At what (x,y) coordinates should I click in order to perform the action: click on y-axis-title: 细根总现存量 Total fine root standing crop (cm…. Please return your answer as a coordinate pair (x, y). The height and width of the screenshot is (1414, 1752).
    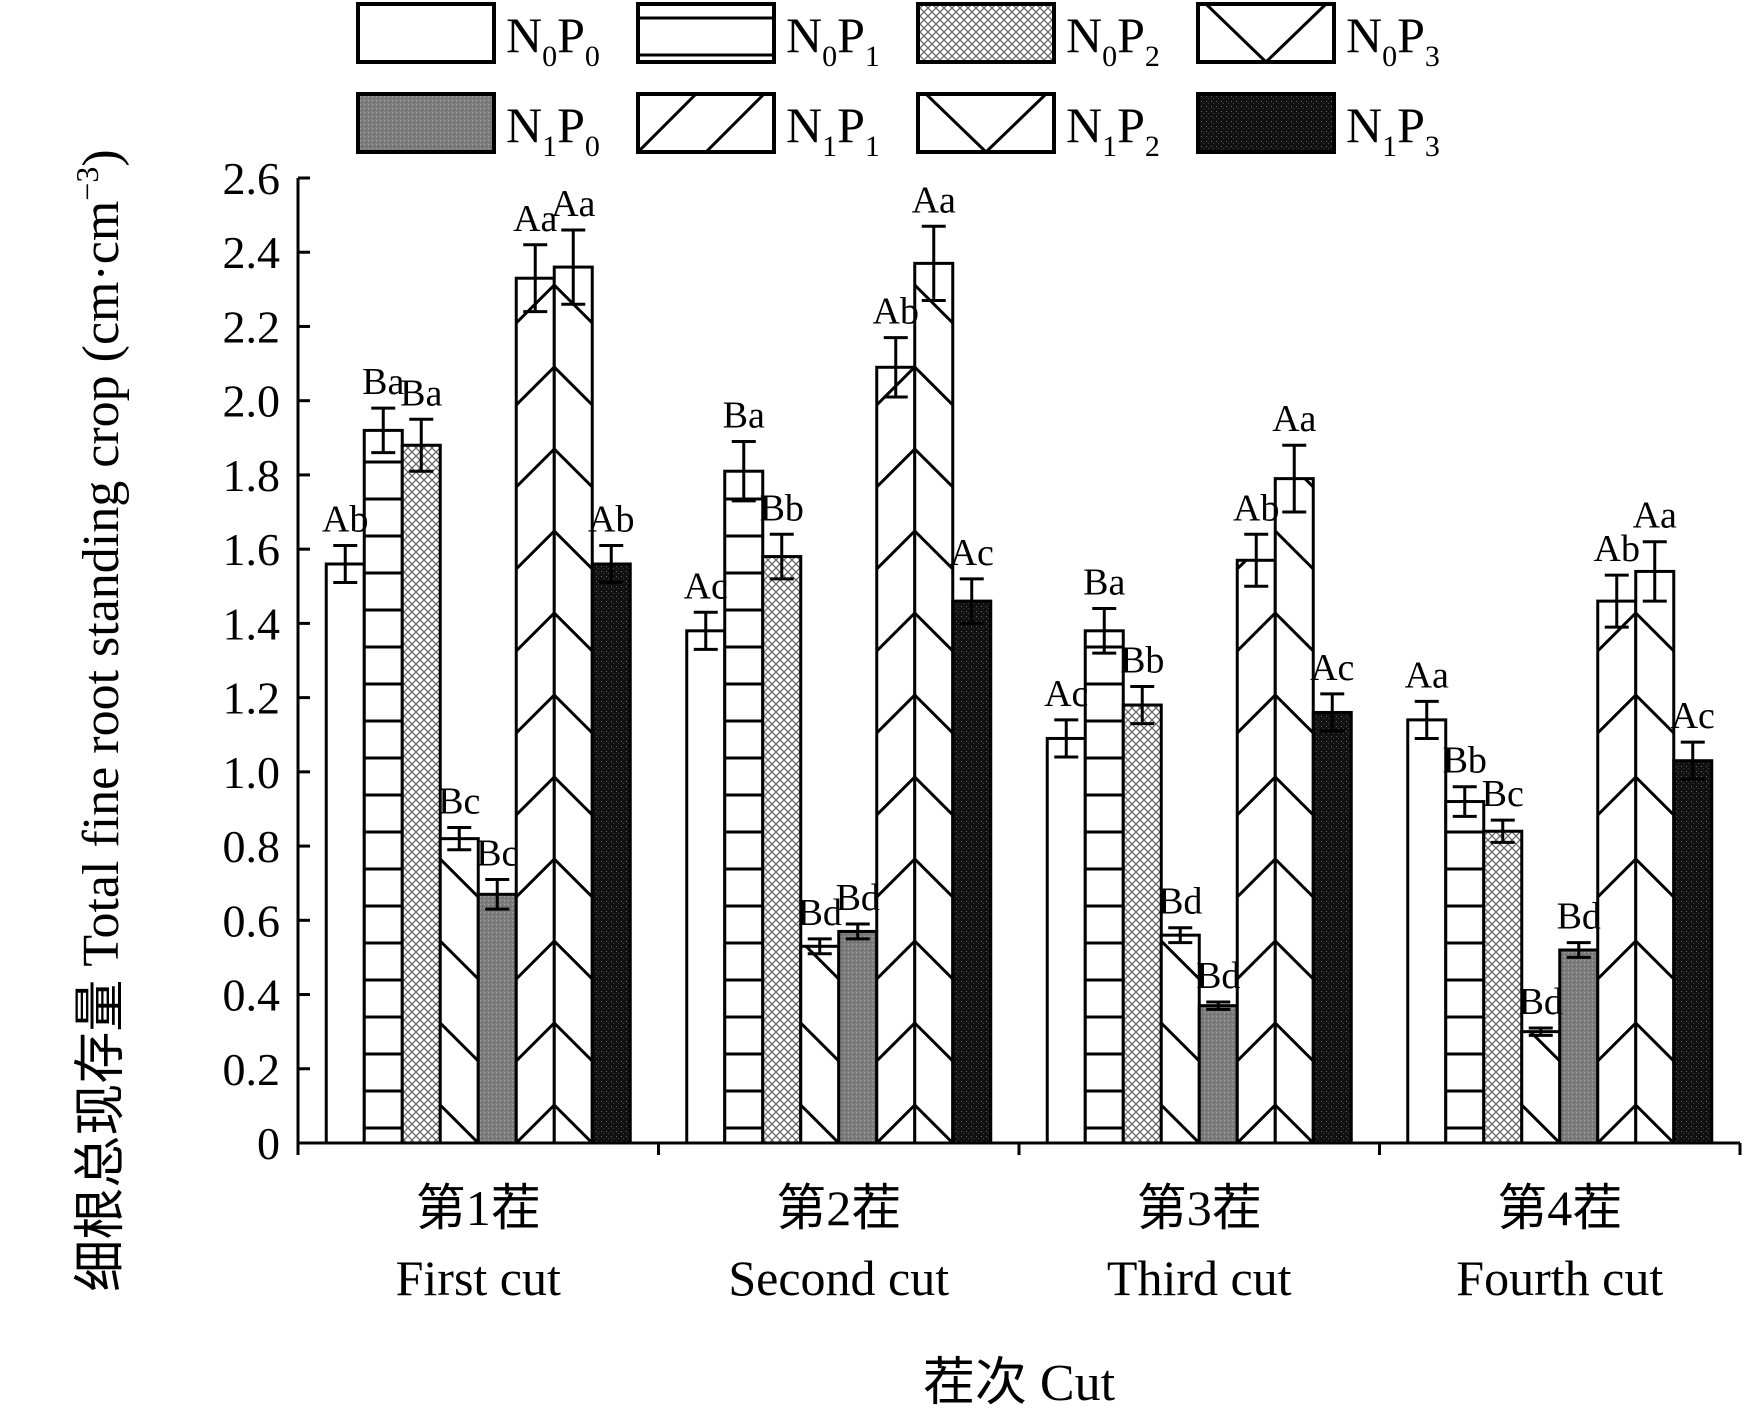
    Looking at the image, I should click on (99, 720).